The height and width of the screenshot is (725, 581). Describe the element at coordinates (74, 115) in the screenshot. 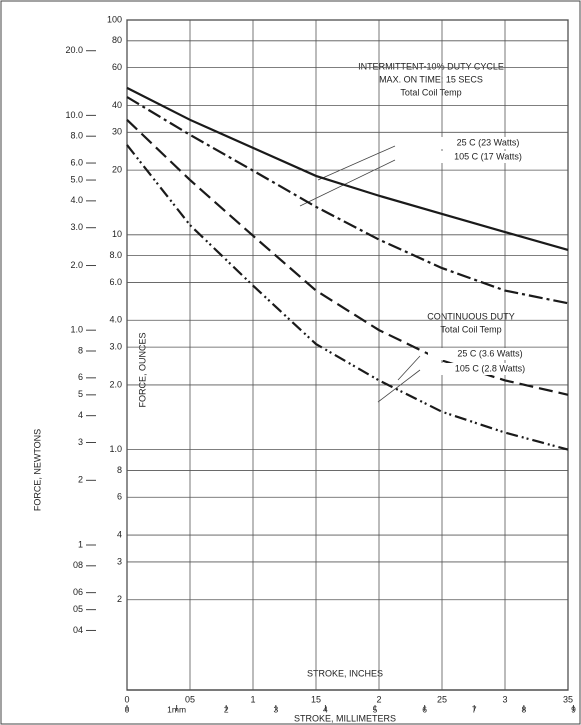

I see `y2-tick-label: 10.0` at that location.